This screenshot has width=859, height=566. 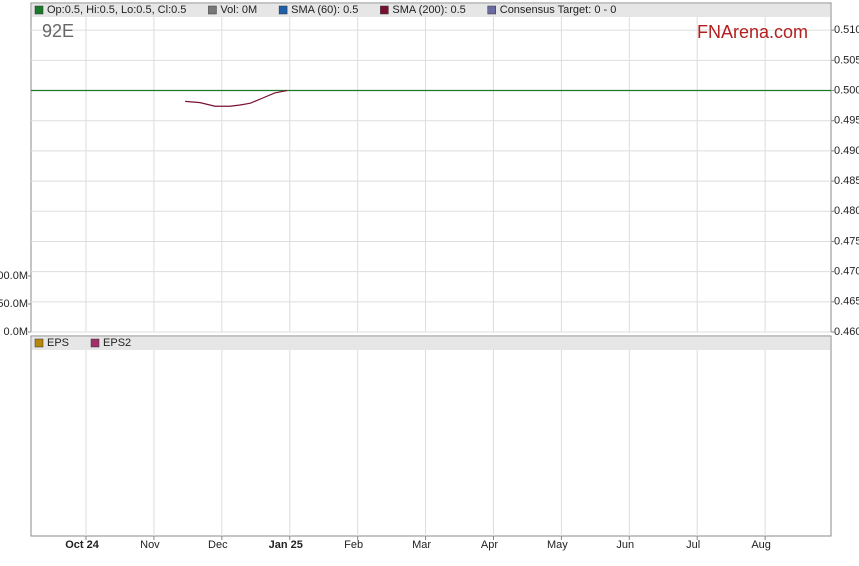 What do you see at coordinates (16, 332) in the screenshot?
I see `y2-tick-label: 0.0M` at bounding box center [16, 332].